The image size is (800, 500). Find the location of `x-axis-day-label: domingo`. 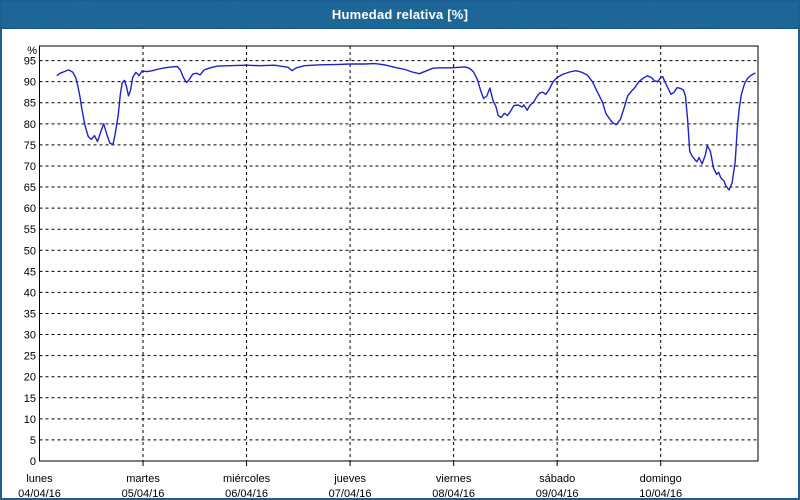

x-axis-day-label: domingo is located at coordinates (661, 479).